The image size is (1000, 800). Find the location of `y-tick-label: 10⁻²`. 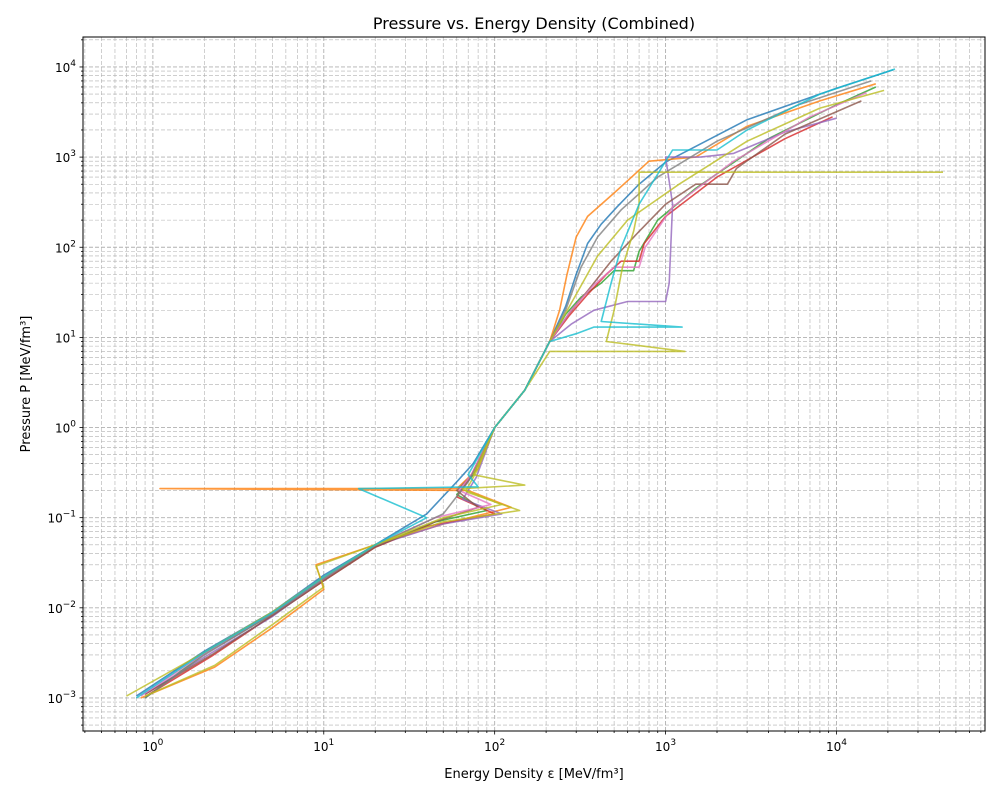

y-tick-label: 10⁻² is located at coordinates (61, 608).